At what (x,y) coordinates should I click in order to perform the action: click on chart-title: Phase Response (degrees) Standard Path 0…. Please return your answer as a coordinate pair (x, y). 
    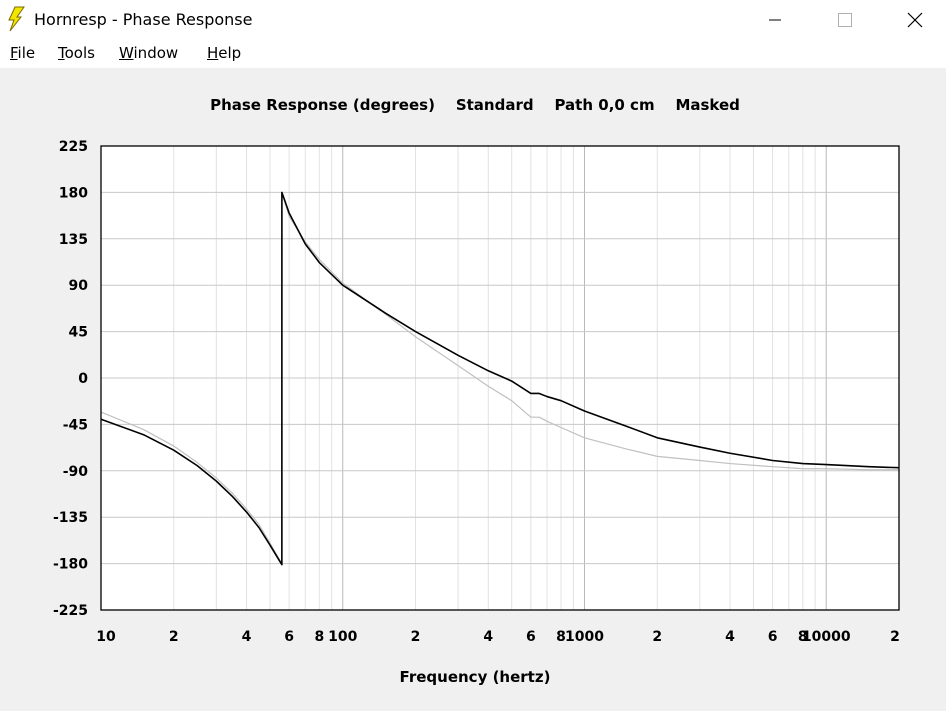
    Looking at the image, I should click on (475, 105).